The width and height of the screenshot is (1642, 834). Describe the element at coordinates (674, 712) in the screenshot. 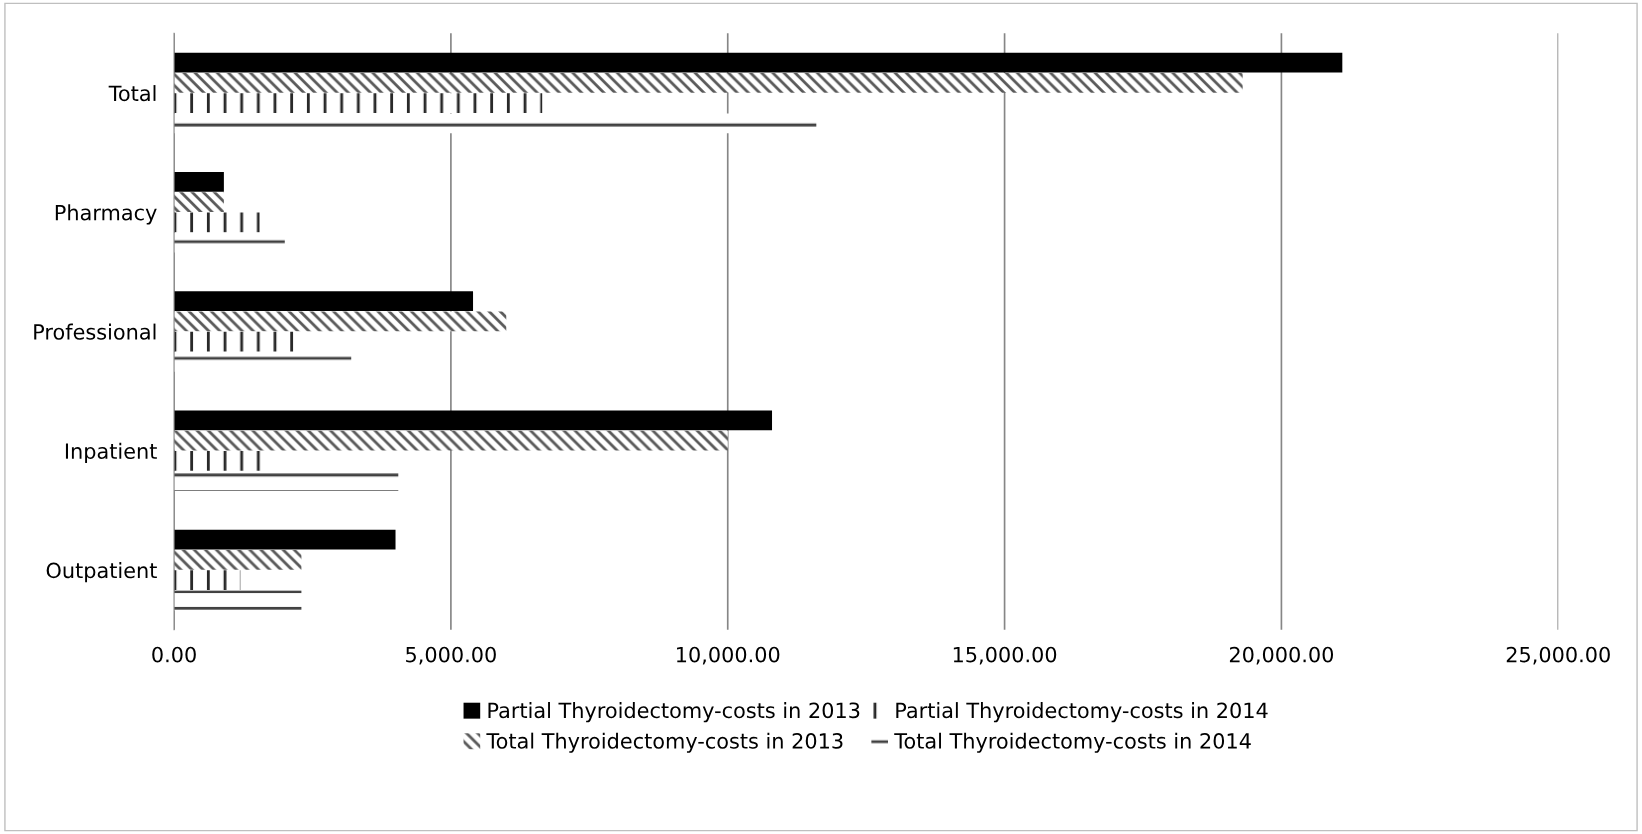

I see `legend-label: Partial Thyroidectomy-costs in 2013` at that location.